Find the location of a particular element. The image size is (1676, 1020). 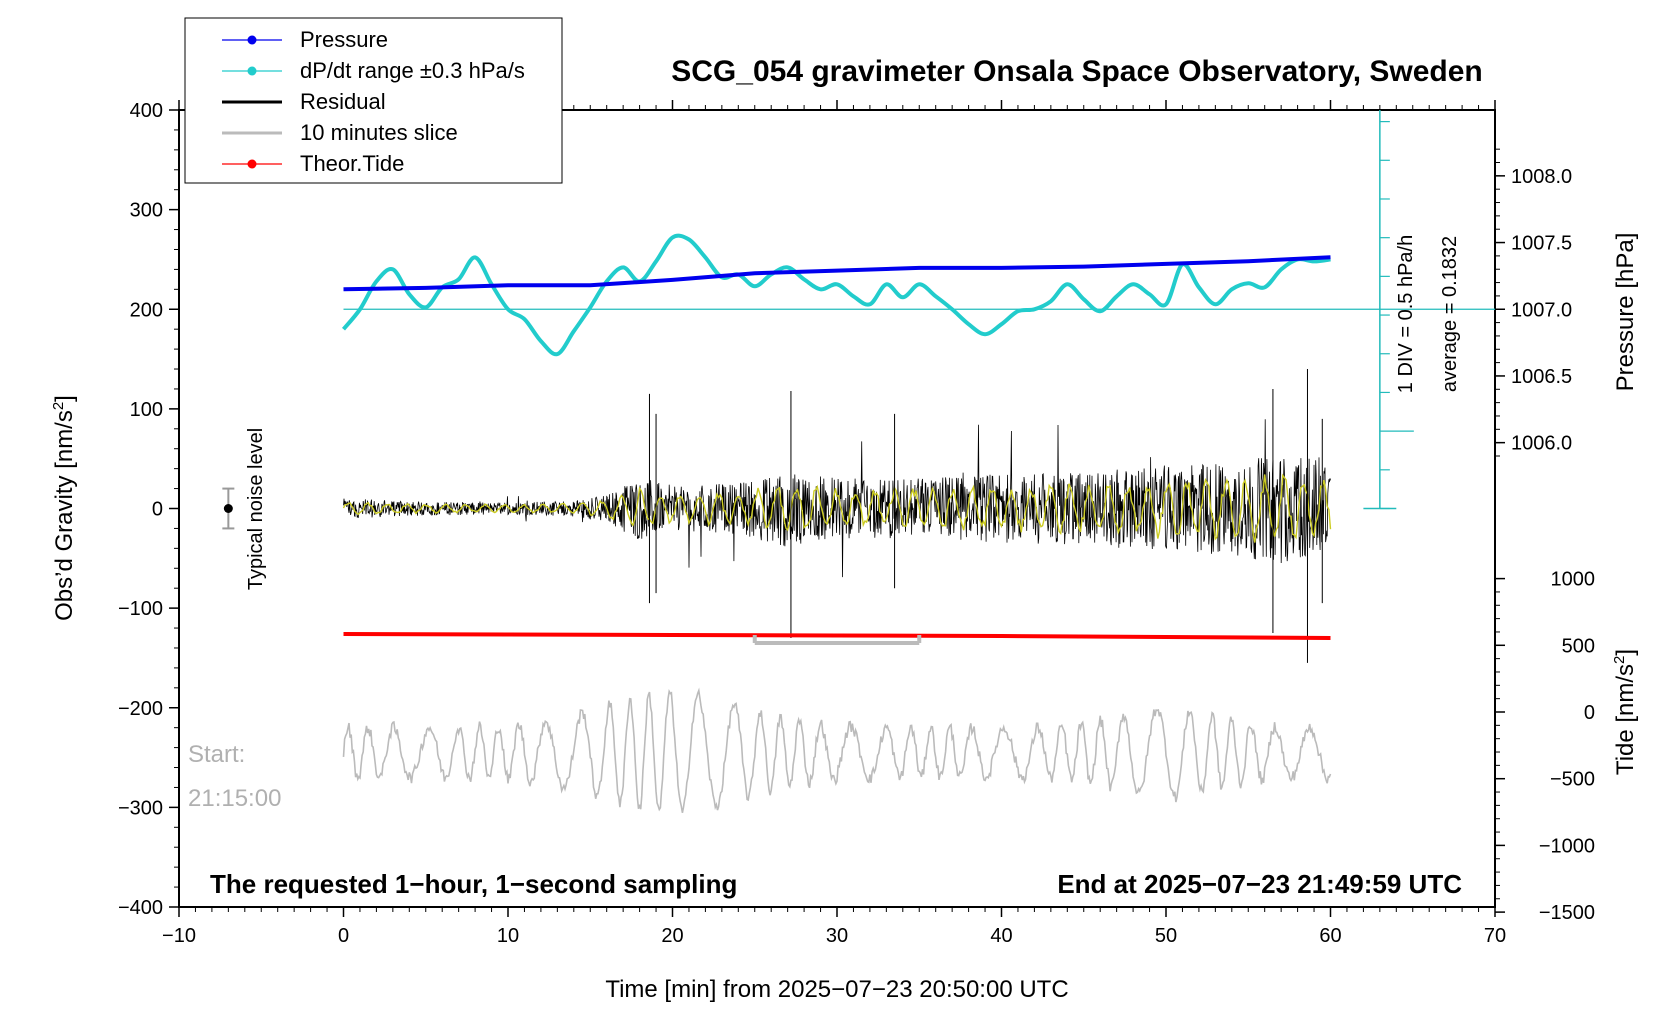

x-tick-label: 50 is located at coordinates (1166, 936).